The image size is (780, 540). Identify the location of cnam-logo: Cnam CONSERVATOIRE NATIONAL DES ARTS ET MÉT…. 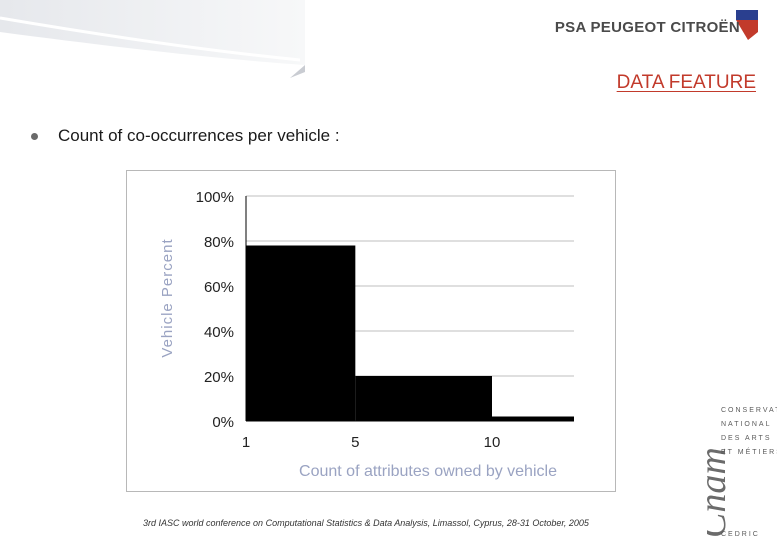
(742, 472).